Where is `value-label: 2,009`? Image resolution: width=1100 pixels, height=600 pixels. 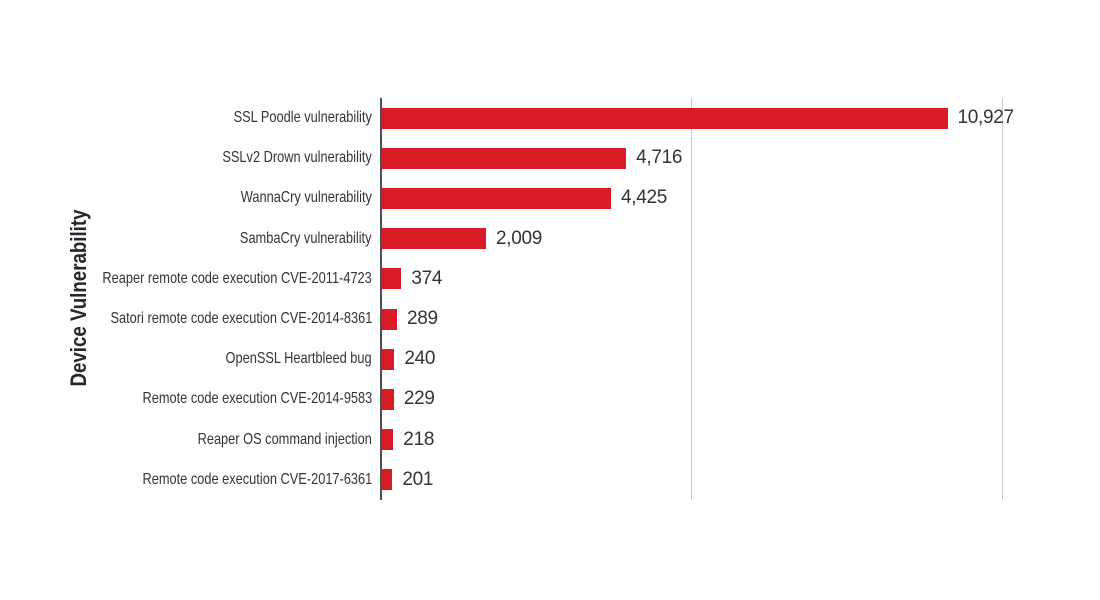
value-label: 2,009 is located at coordinates (519, 238).